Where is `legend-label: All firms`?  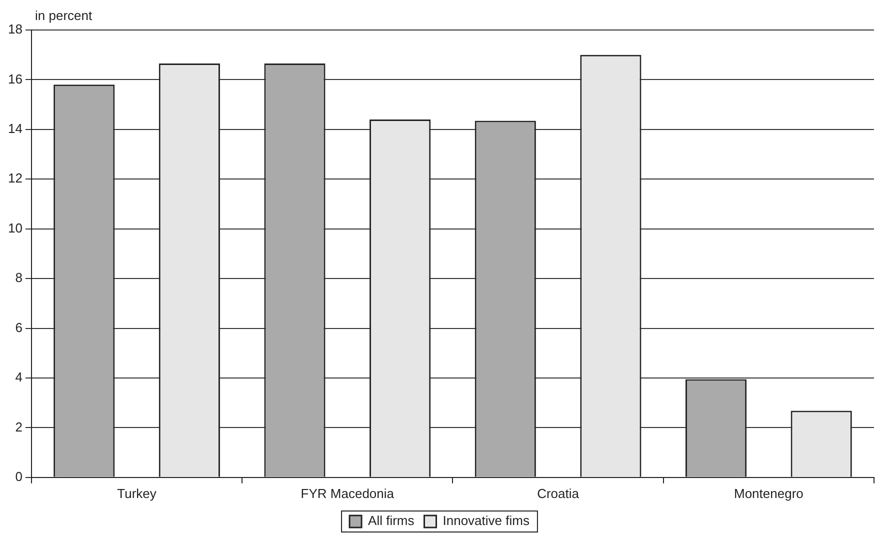
legend-label: All firms is located at coordinates (391, 520).